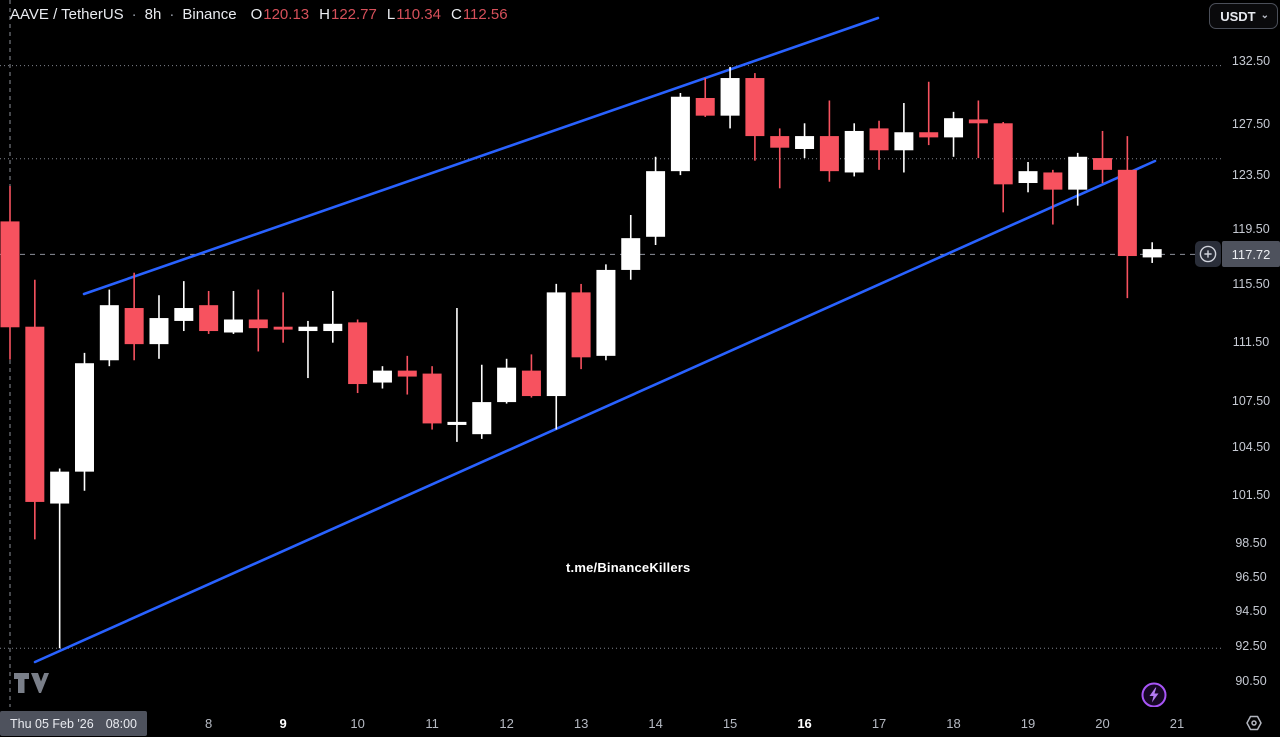 The image size is (1280, 737). Describe the element at coordinates (357, 723) in the screenshot. I see `time-axis-label: 10` at that location.